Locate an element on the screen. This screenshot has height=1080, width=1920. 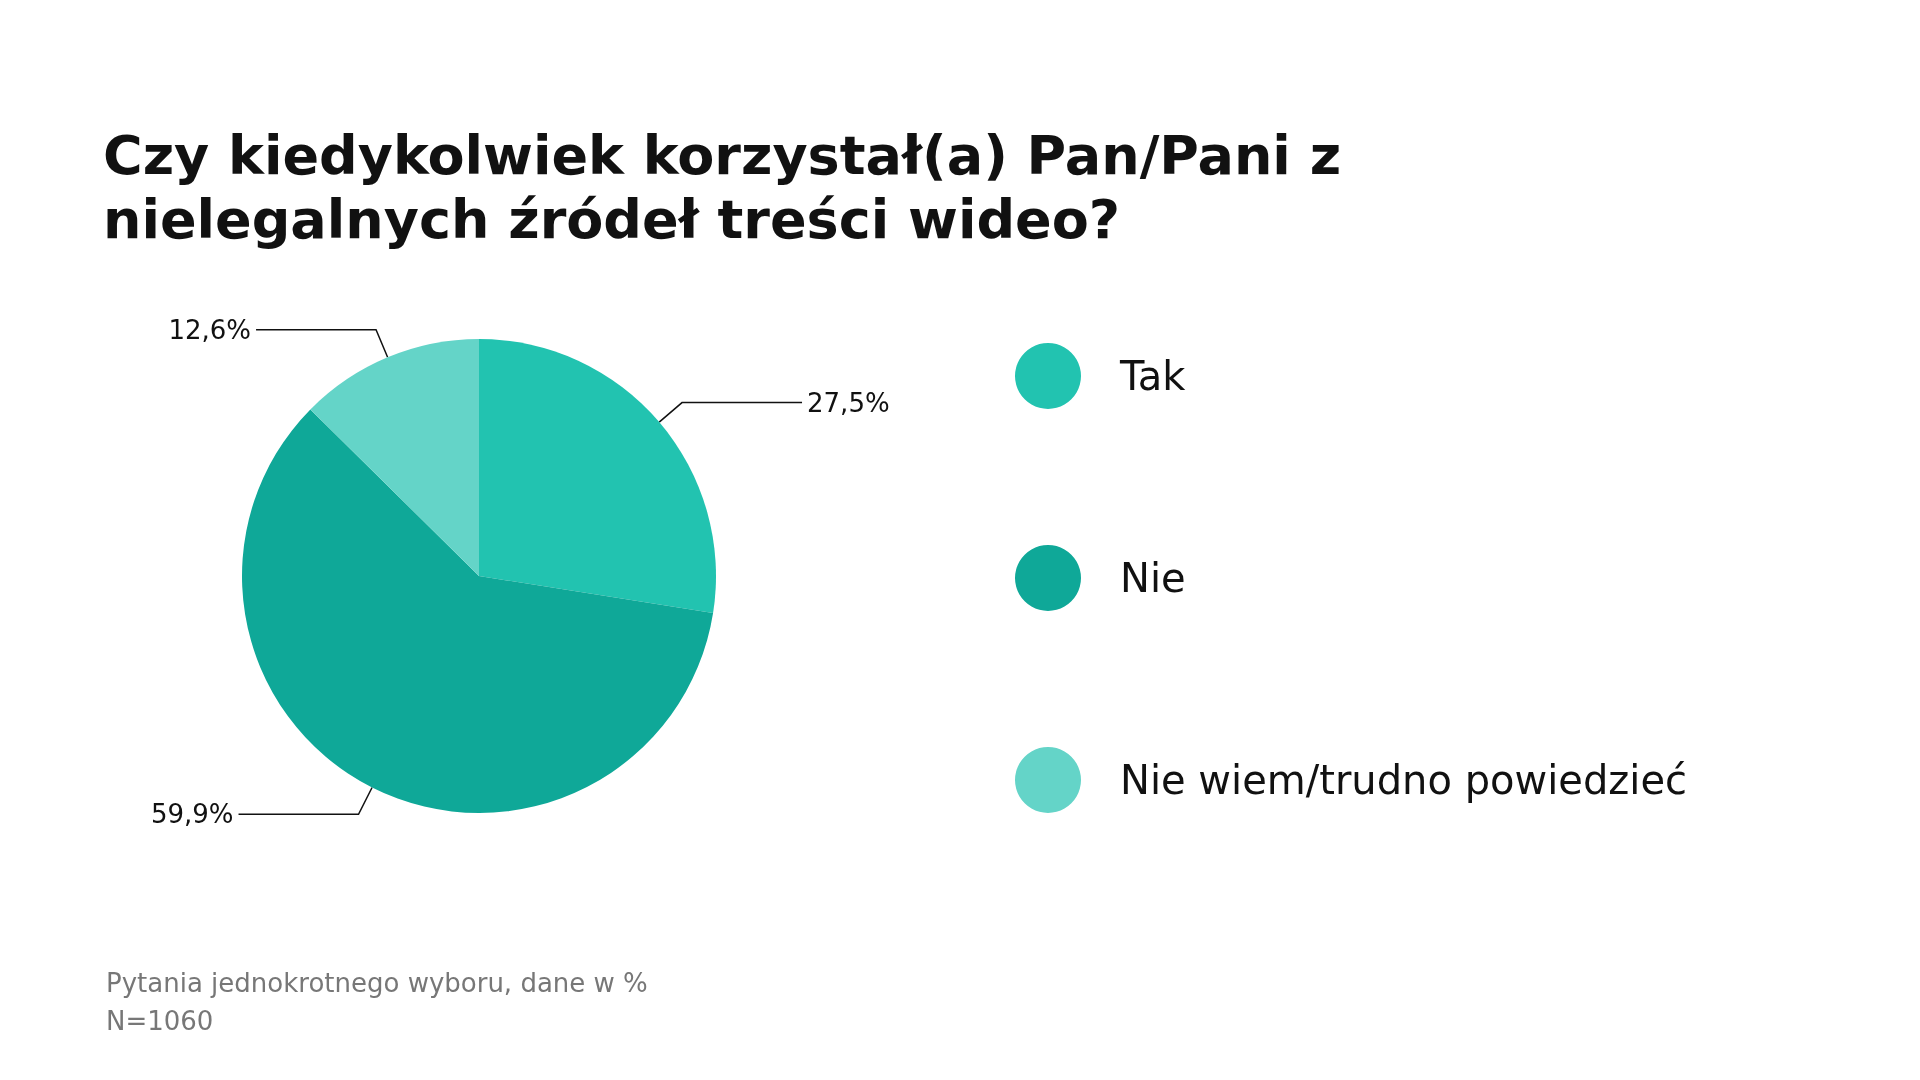
legend-label: Tak is located at coordinates (1153, 376).